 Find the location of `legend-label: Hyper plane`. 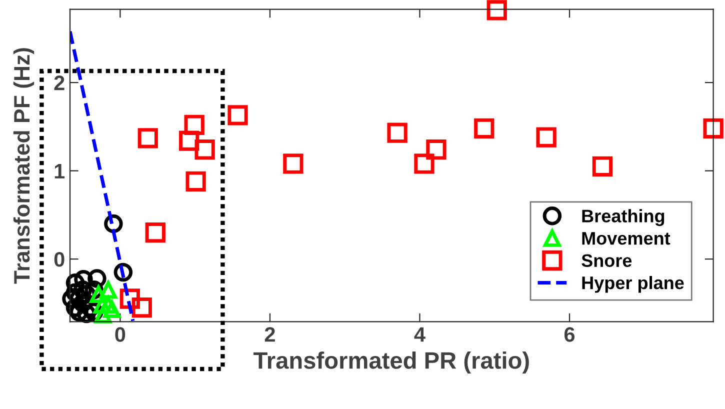

legend-label: Hyper plane is located at coordinates (633, 284).